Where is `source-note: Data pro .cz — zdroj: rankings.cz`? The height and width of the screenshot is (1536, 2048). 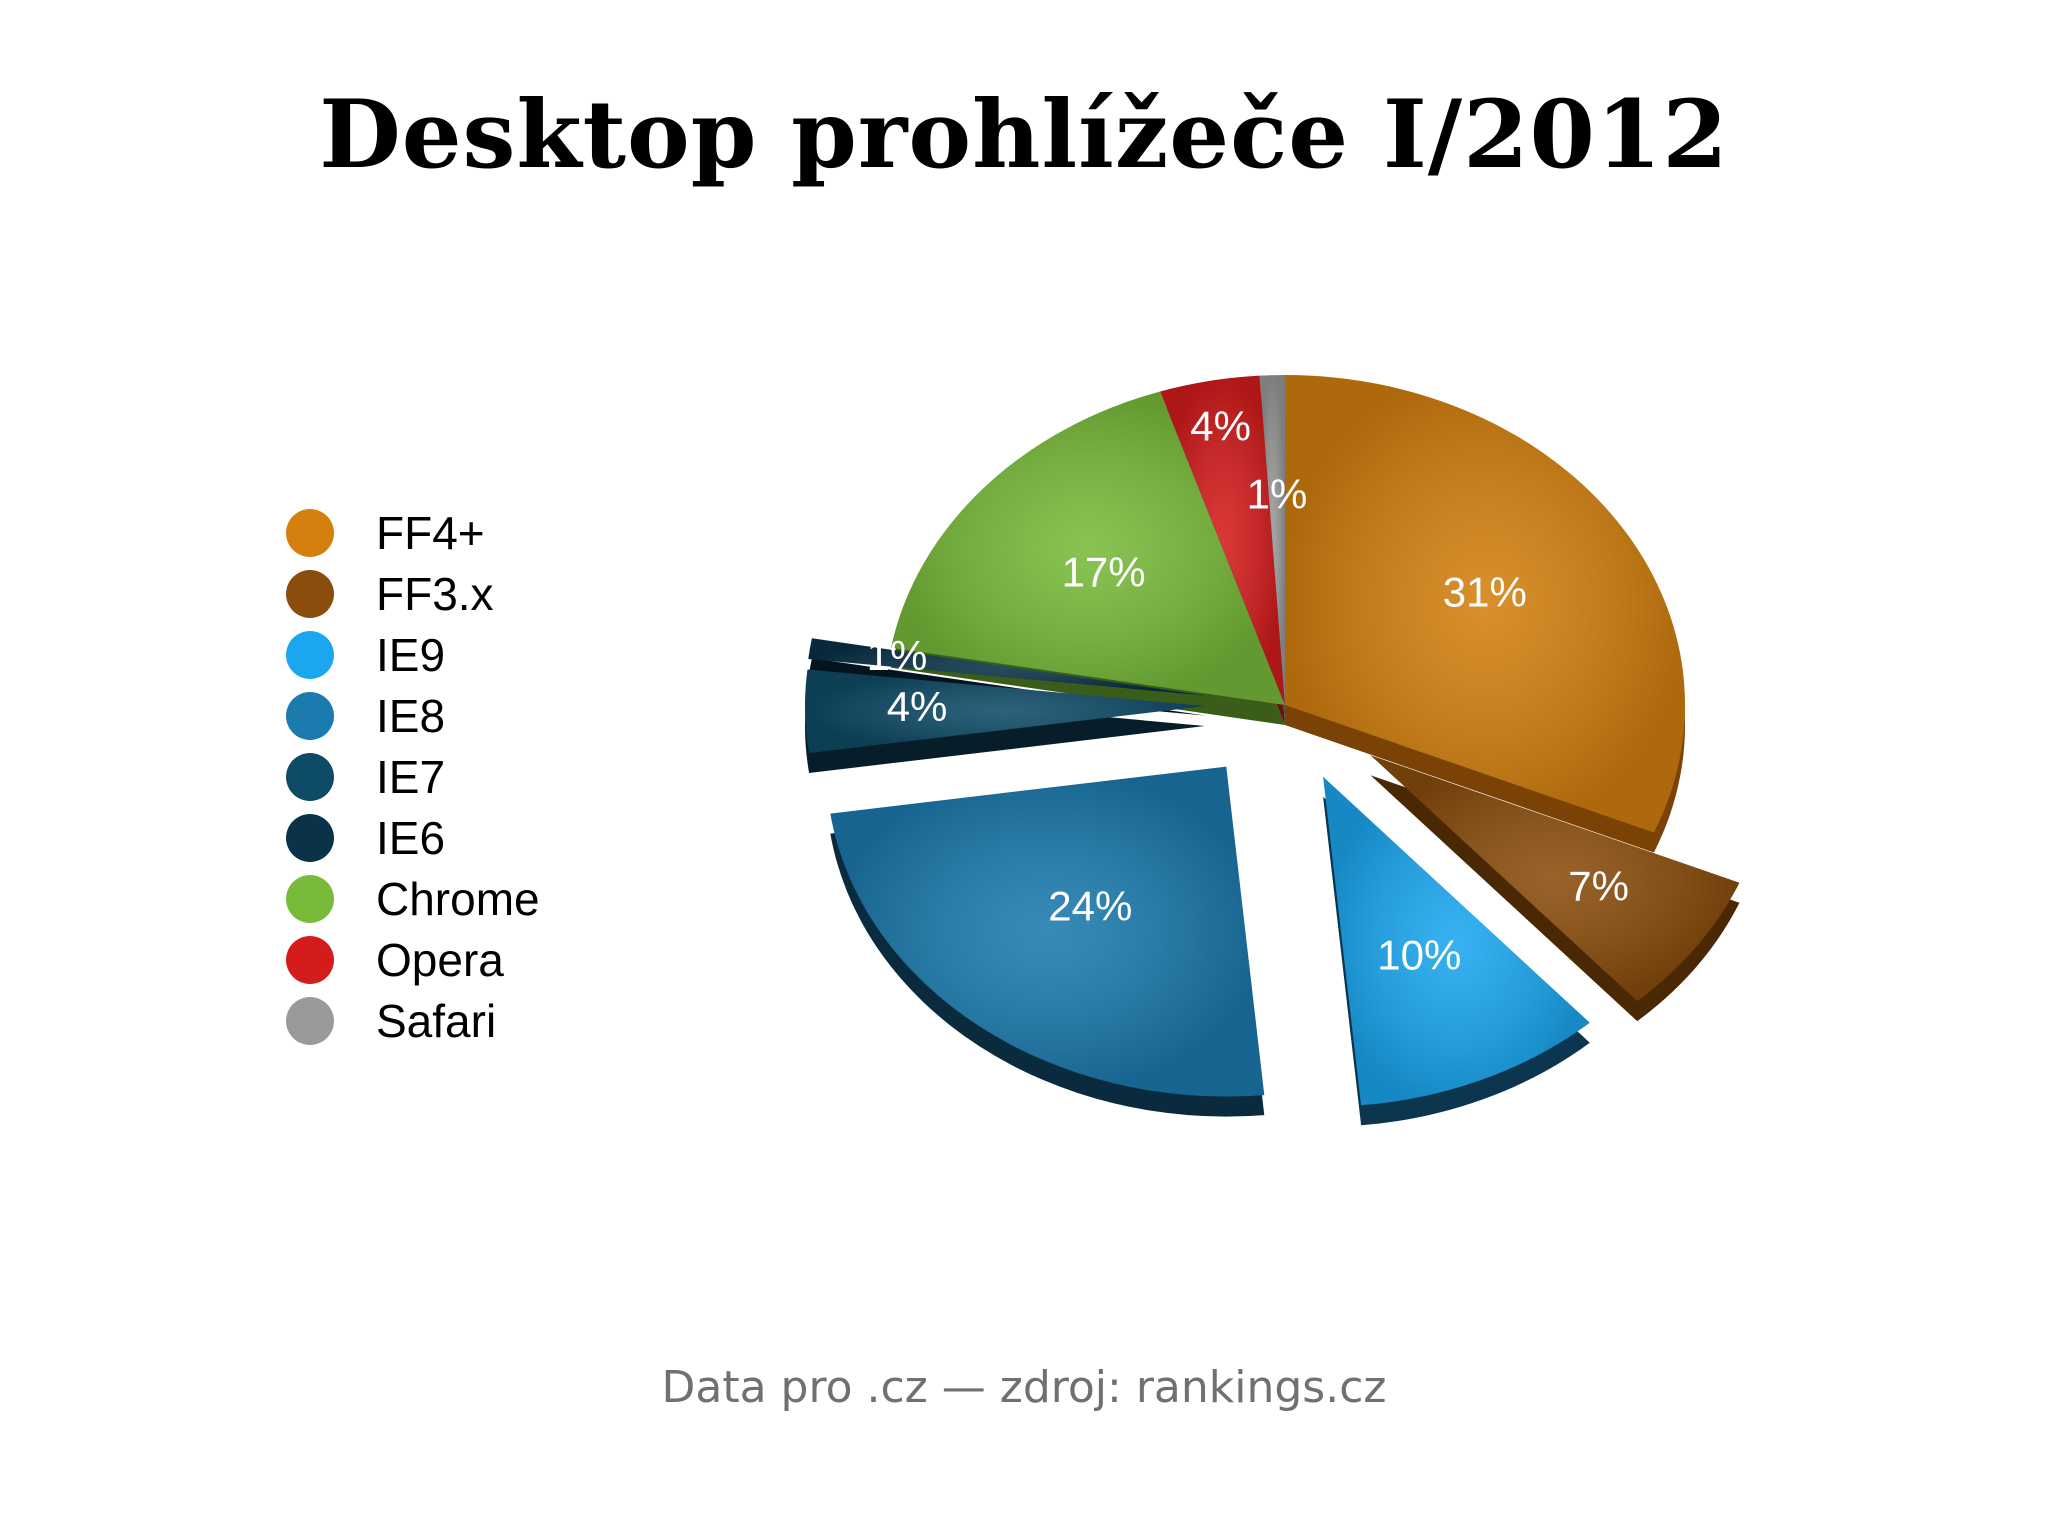 source-note: Data pro .cz — zdroj: rankings.cz is located at coordinates (1024, 1387).